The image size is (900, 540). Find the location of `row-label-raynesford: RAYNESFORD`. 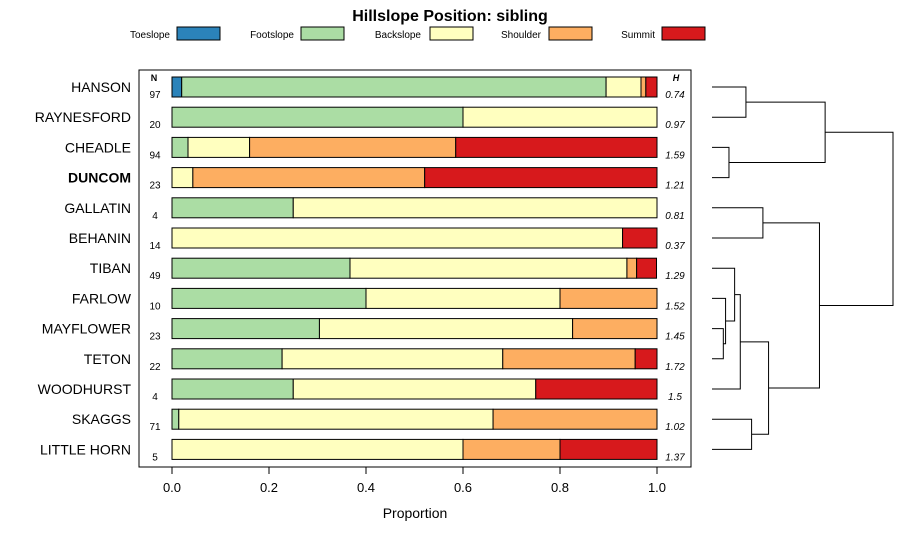

row-label-raynesford: RAYNESFORD is located at coordinates (83, 117).